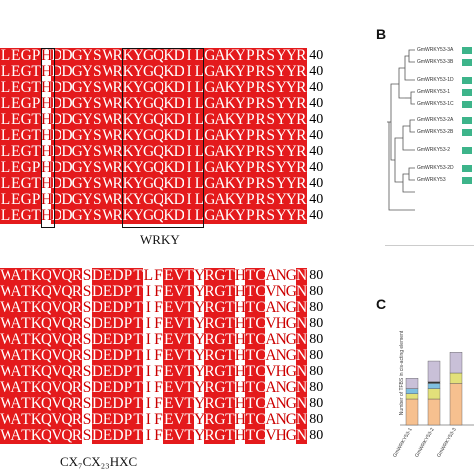 The height and width of the screenshot is (474, 474). I want to click on alignment-top-box-gap, so click(48, 138).